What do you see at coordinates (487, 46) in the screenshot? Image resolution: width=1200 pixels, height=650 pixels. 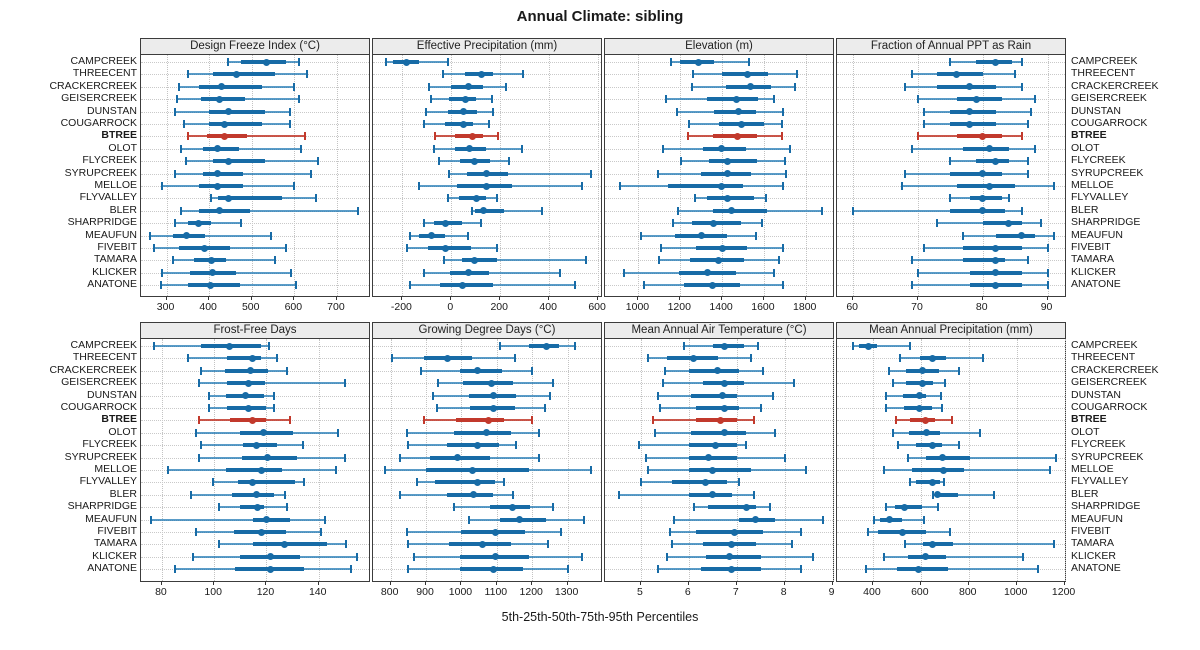 I see `panel-header: Effective Precipitation (mm)` at bounding box center [487, 46].